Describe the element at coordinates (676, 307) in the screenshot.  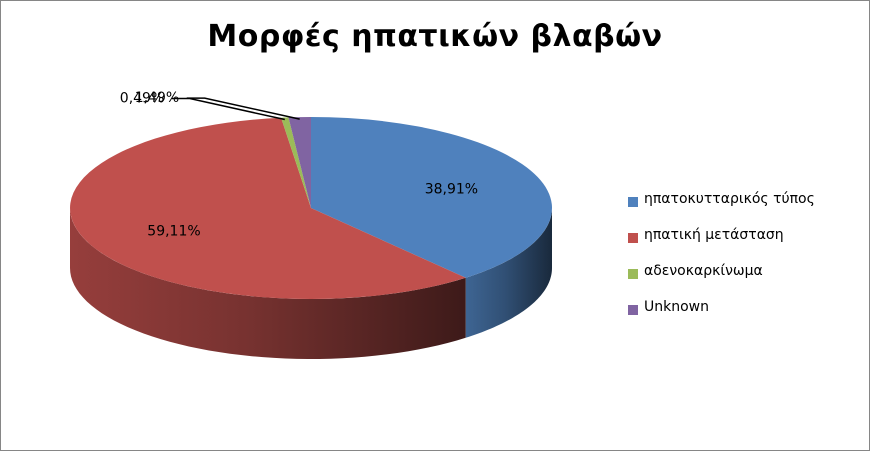
I see `legend-label: Unknown` at that location.